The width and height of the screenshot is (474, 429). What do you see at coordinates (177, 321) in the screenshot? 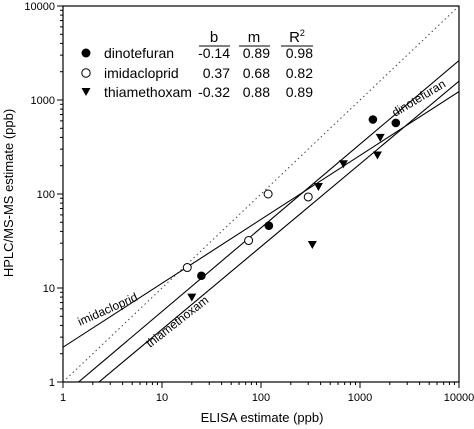
I see `line-label-thiamethoxam: thiamethoxam` at bounding box center [177, 321].